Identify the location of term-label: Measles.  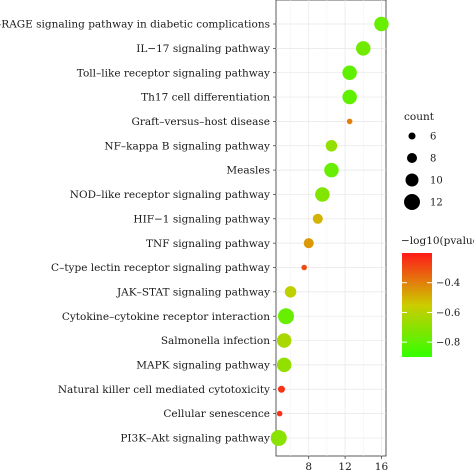
(248, 171).